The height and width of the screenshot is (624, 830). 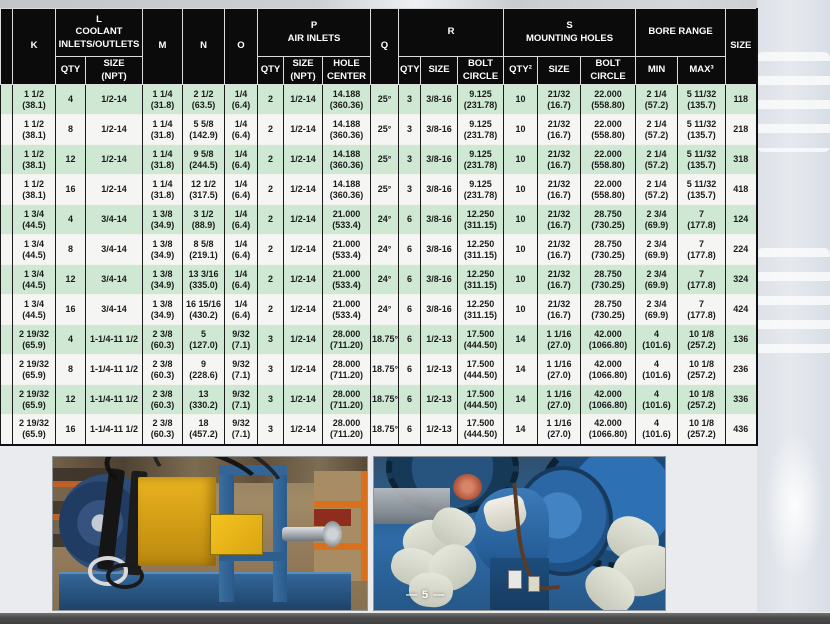 I want to click on faded-machinery-background, so click(x=793, y=308).